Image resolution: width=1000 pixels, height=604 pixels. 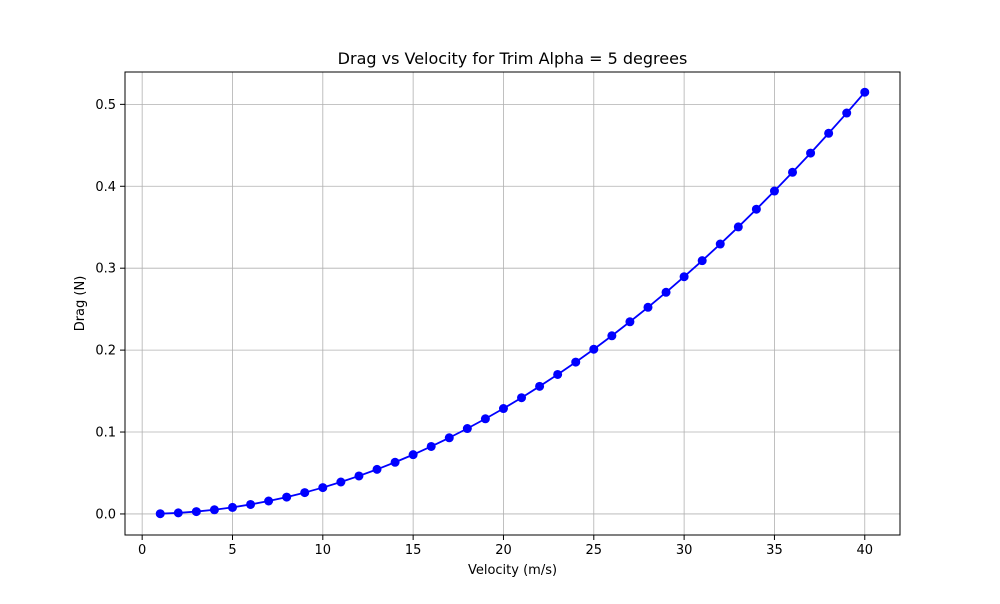 I want to click on y-tick-label: 0.4, so click(x=105, y=187).